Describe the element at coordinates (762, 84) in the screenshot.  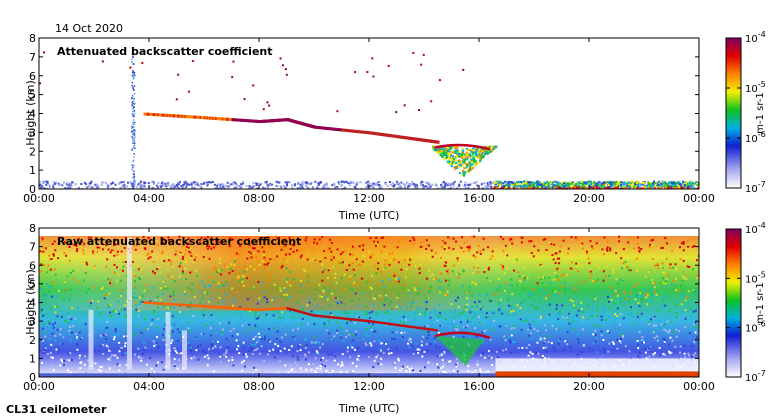
I see `superscript: -5` at that location.